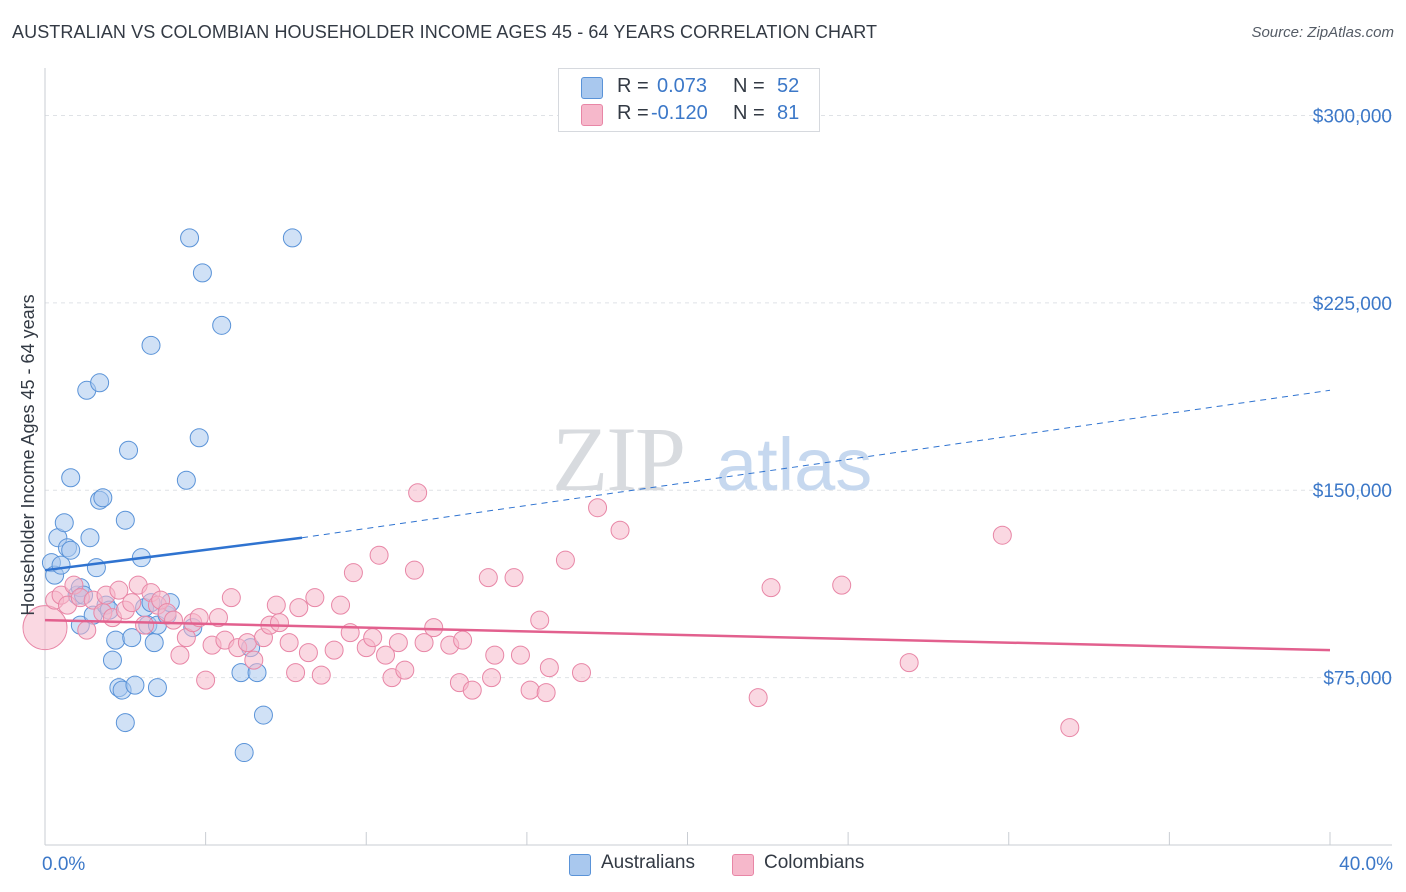 This screenshot has width=1406, height=892. I want to click on watermark: ZIP atlas, so click(712, 459).